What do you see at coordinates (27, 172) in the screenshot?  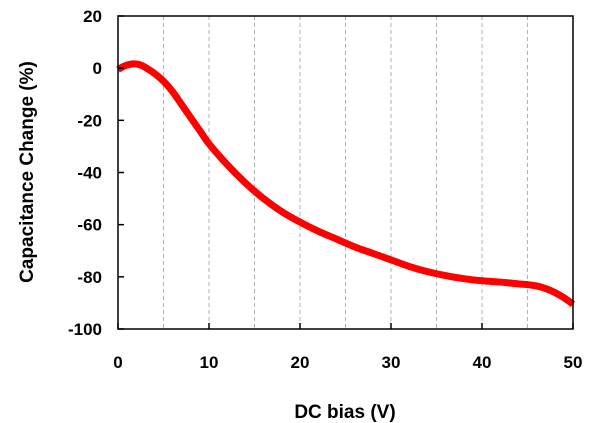 I see `y-axis-label: Capacitance Change (%)` at bounding box center [27, 172].